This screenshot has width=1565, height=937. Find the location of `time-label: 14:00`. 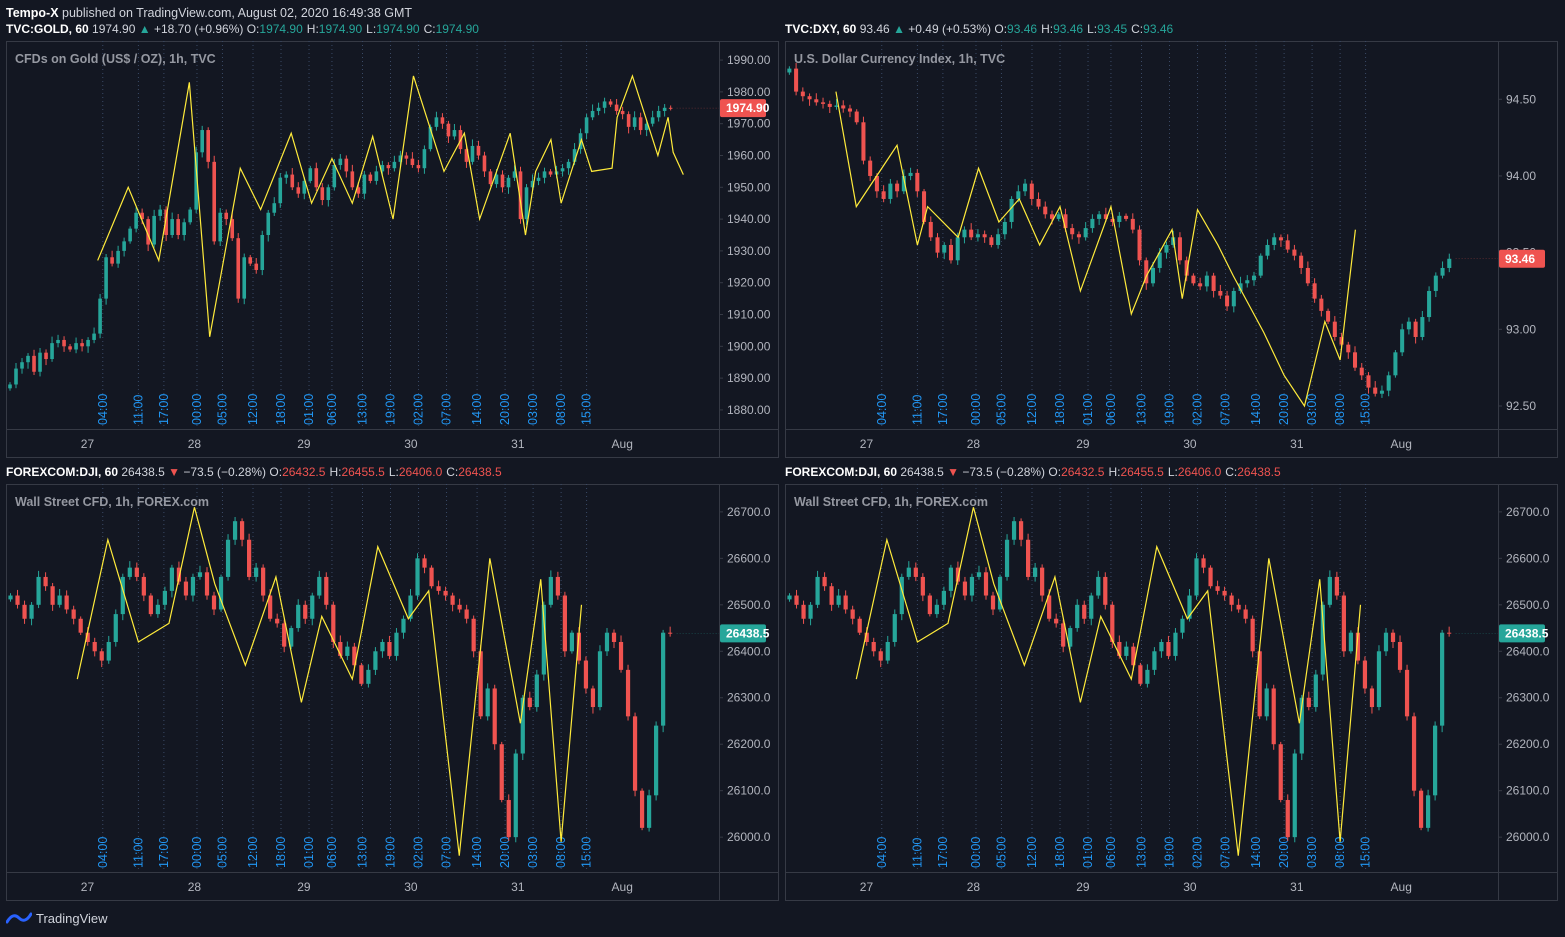

time-label: 14:00 is located at coordinates (1256, 409).